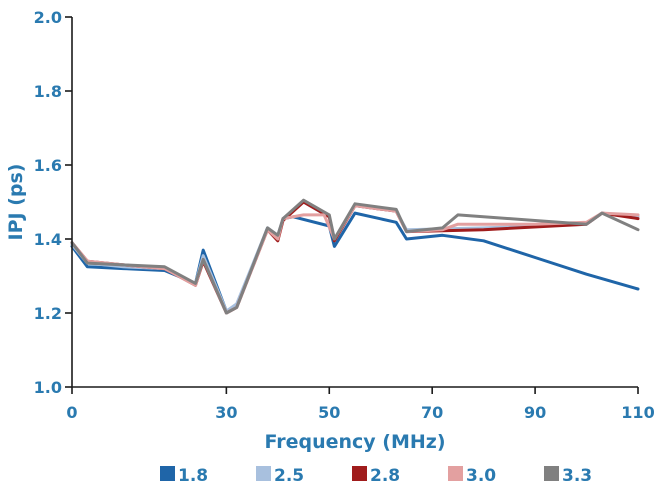 This screenshot has height=501, width=656. What do you see at coordinates (637, 412) in the screenshot?
I see `x-tick-label: 110` at bounding box center [637, 412].